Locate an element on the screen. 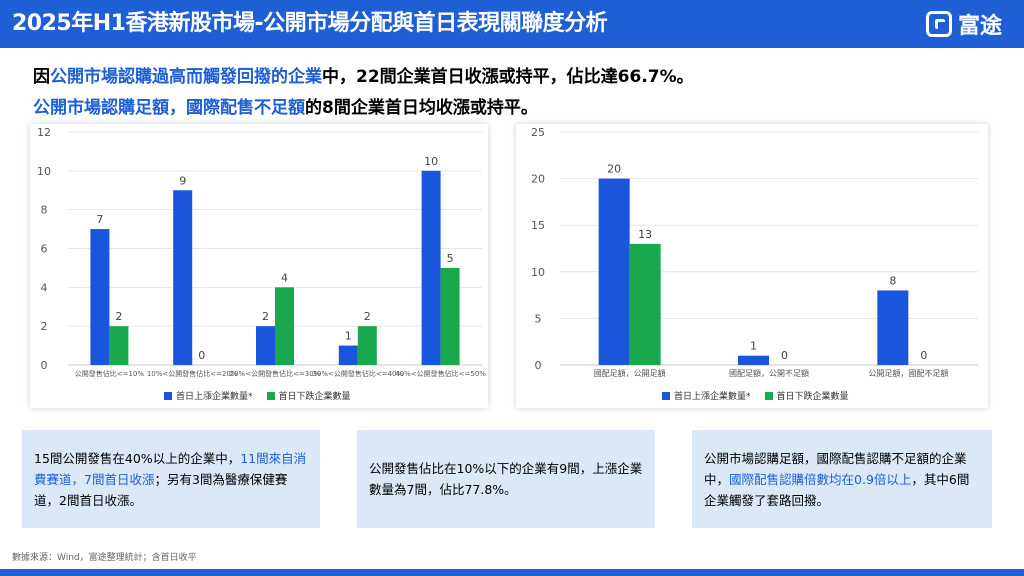  y-tick-label: 5 is located at coordinates (538, 318).